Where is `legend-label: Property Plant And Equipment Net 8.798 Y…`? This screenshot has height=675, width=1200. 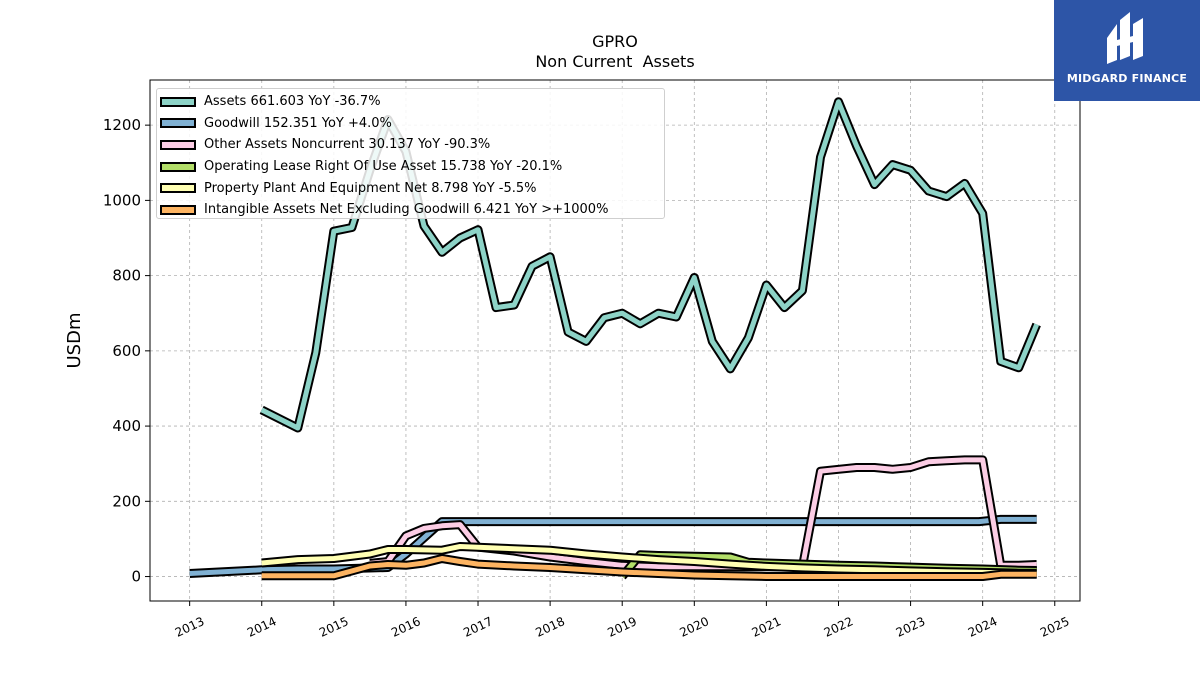 legend-label: Property Plant And Equipment Net 8.798 Y… is located at coordinates (370, 188).